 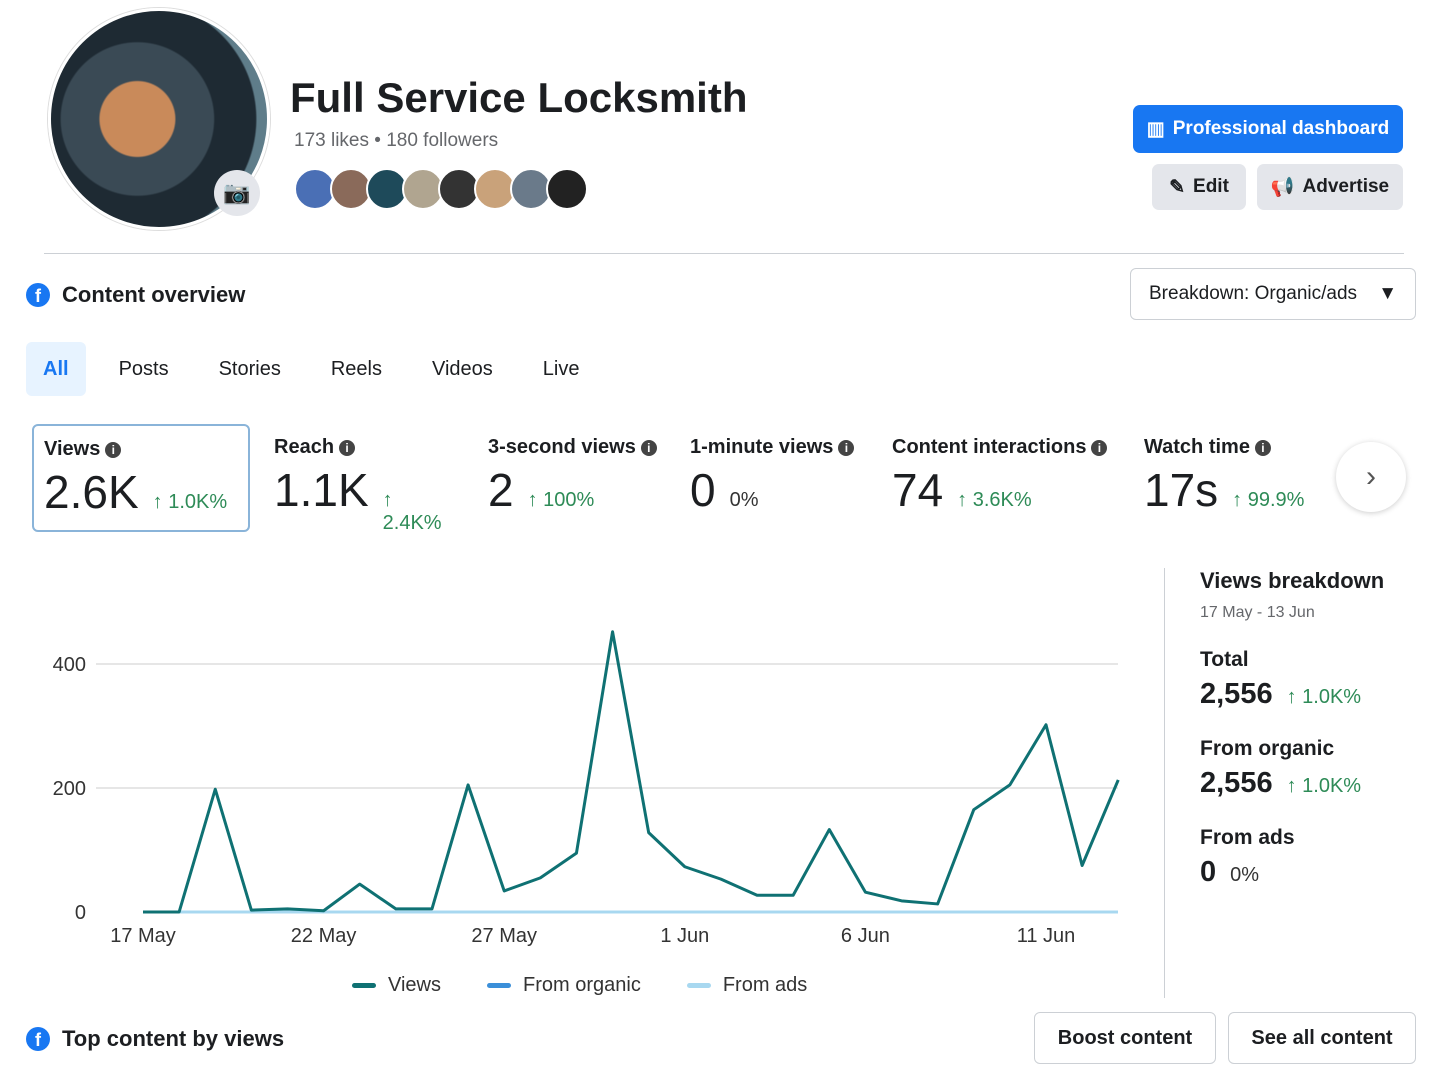 What do you see at coordinates (356, 368) in the screenshot?
I see `tab-reels: Reels` at bounding box center [356, 368].